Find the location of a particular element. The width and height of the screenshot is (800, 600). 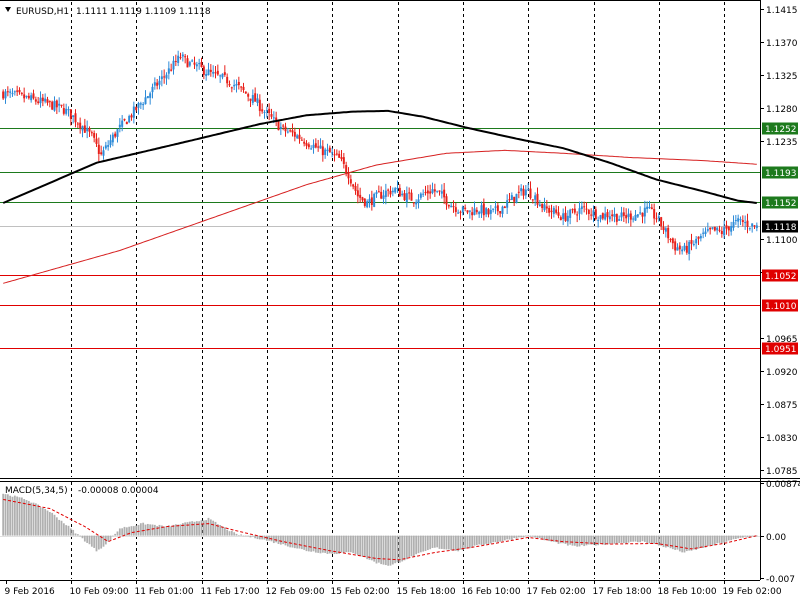

y-tick-label: 1.0965 is located at coordinates (782, 340).